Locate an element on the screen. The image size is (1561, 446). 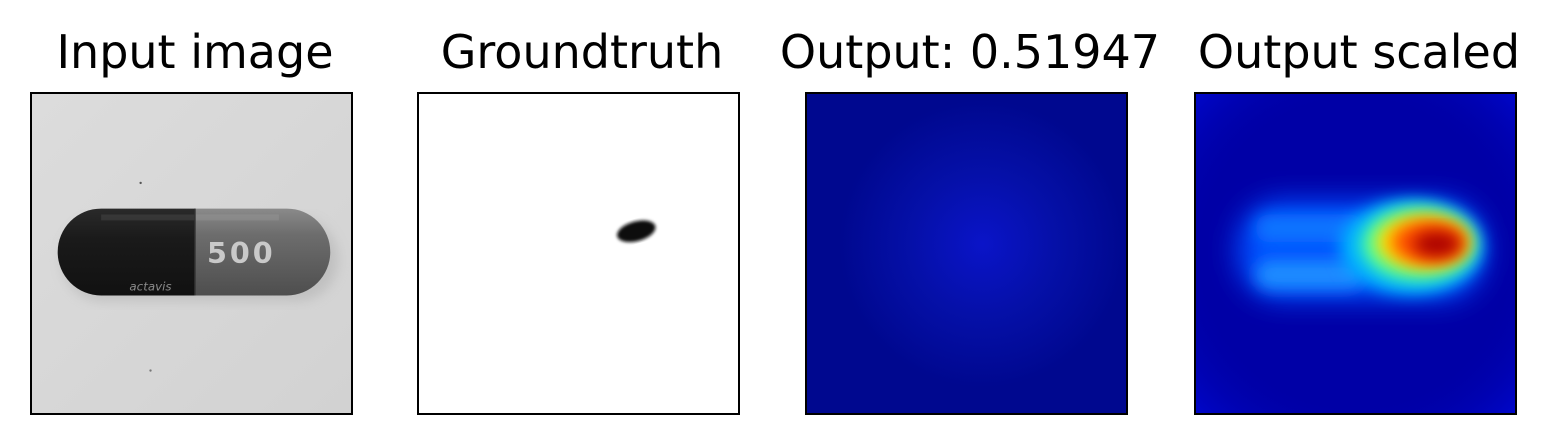
panel-title: Output: 0.51947 is located at coordinates (970, 52).